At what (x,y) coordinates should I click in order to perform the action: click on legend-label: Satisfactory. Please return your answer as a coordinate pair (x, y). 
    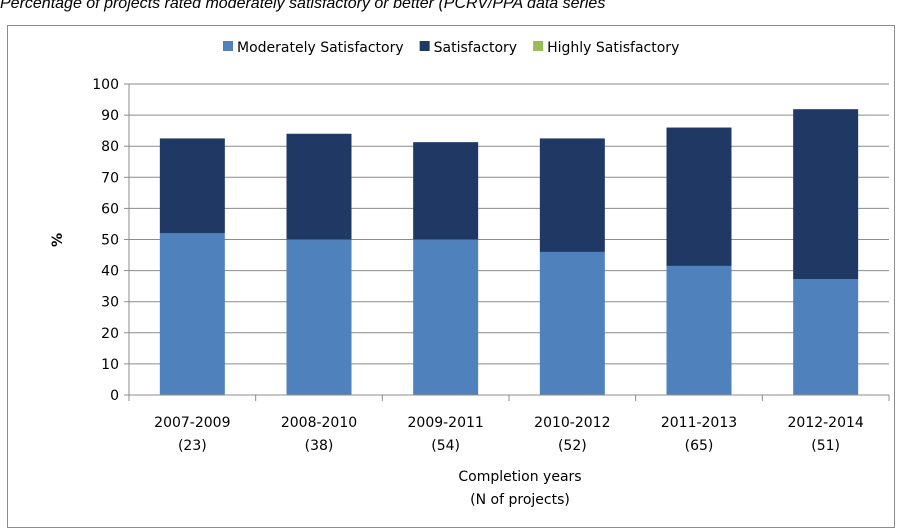
    Looking at the image, I should click on (475, 48).